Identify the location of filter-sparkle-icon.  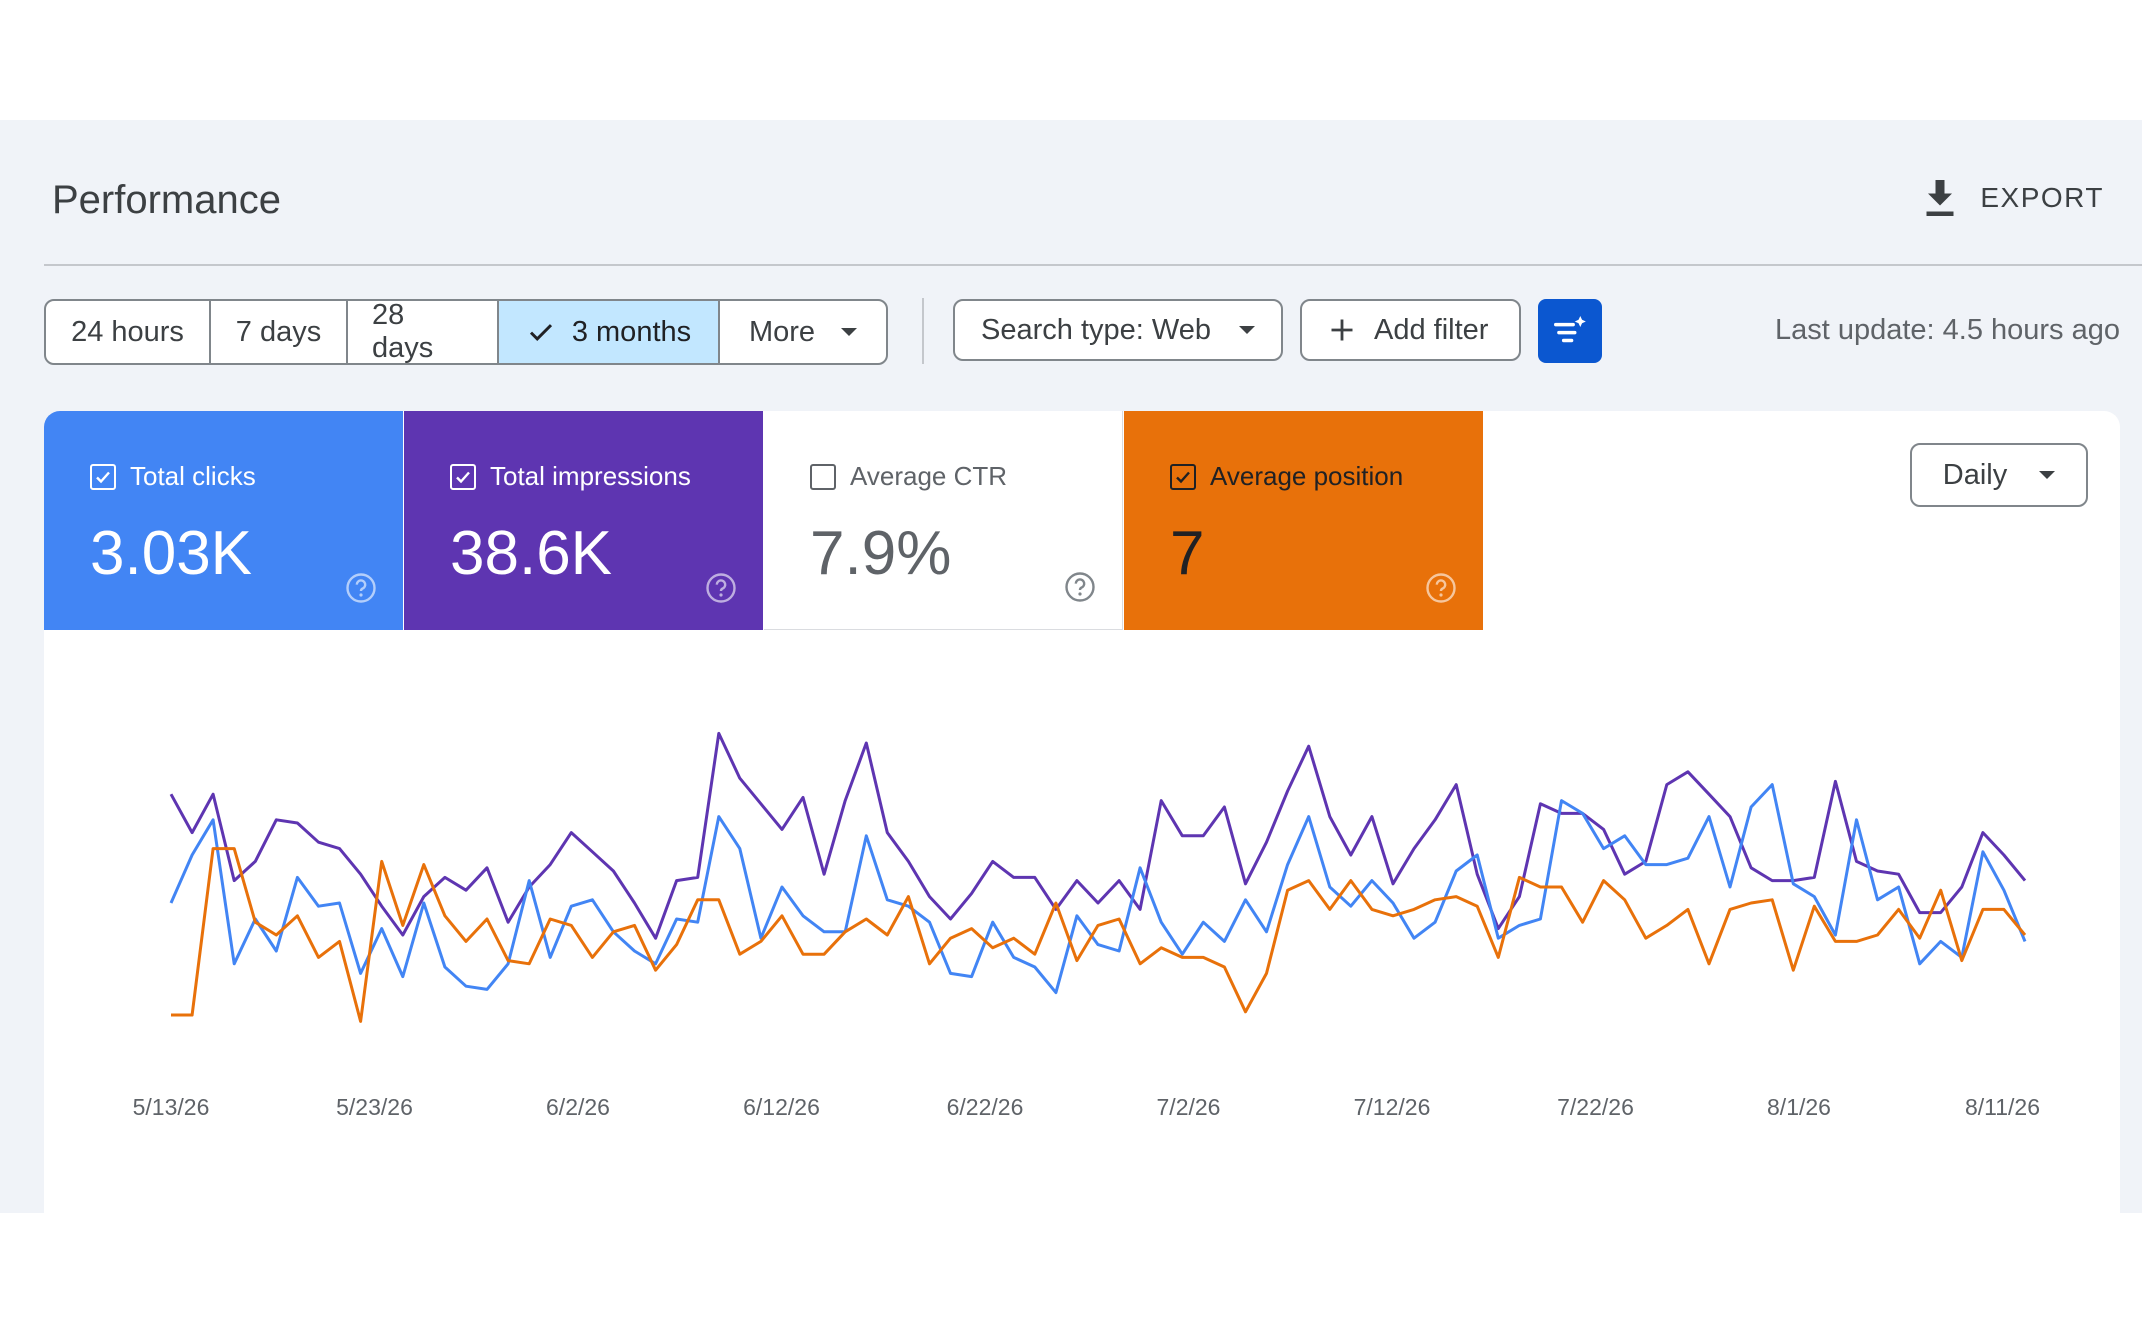
(1570, 329).